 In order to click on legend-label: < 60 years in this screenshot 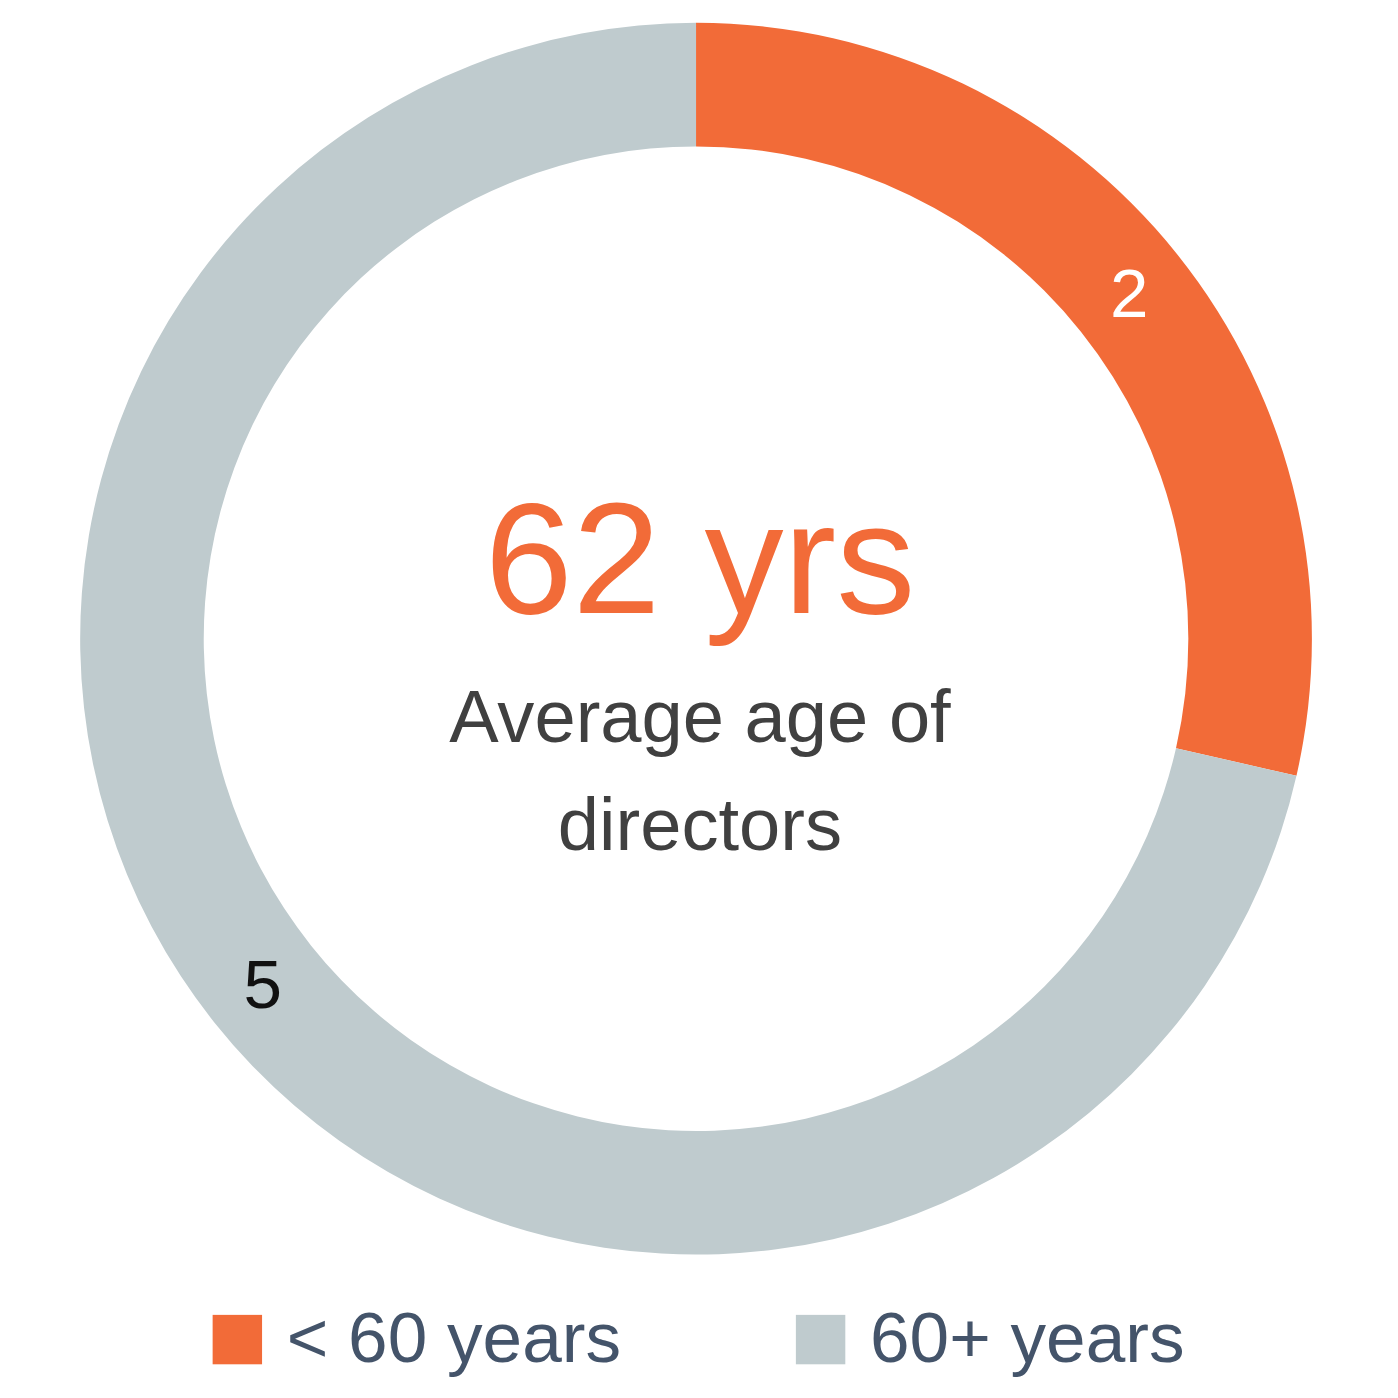, I will do `click(454, 1338)`.